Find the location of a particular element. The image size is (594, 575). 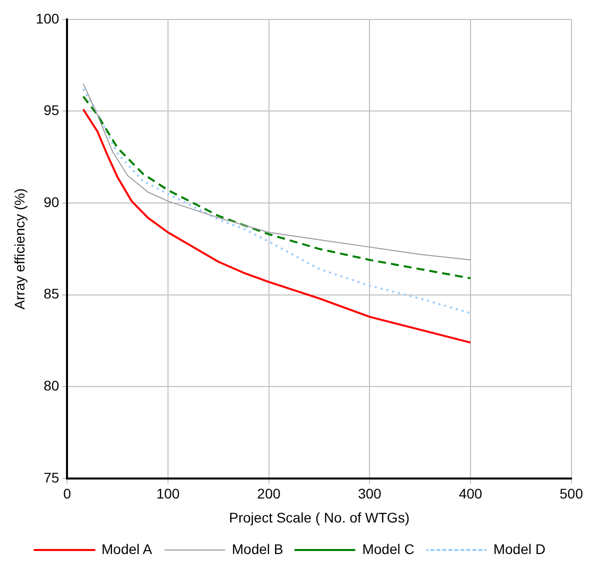

x-tick-label: 300 is located at coordinates (370, 494).